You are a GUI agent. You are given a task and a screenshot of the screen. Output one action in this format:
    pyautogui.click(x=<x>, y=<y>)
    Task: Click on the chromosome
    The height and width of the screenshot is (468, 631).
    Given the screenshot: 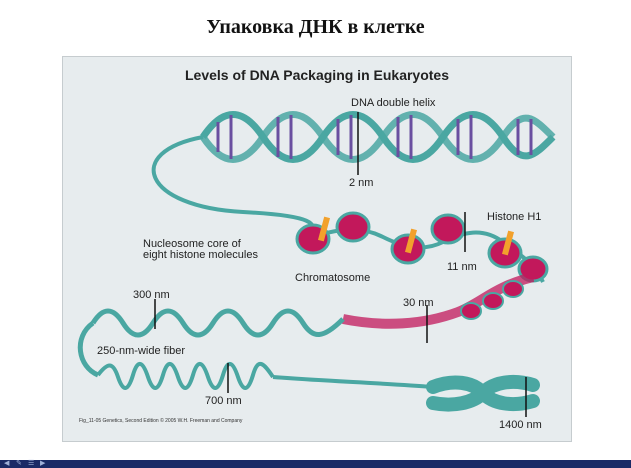 What is the action you would take?
    pyautogui.click(x=483, y=395)
    